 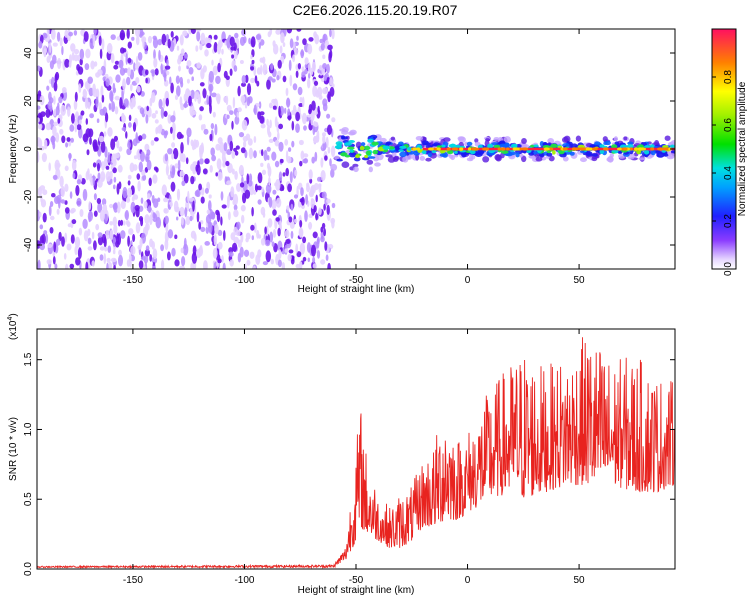 I want to click on y-tick-label: 0.5, so click(x=28, y=499).